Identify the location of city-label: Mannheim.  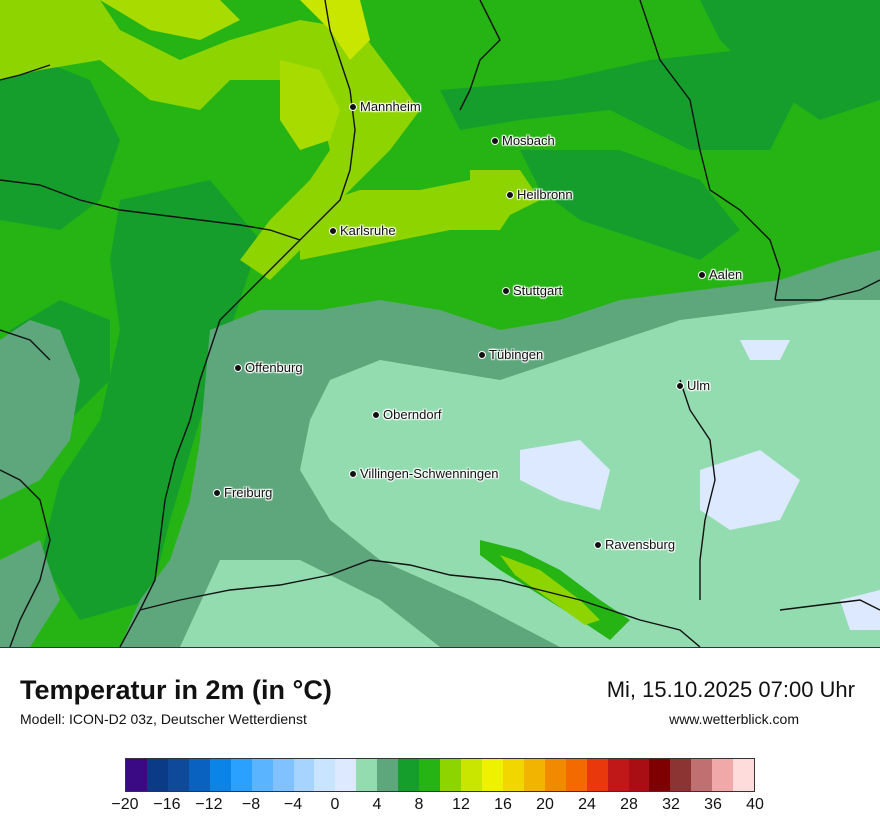
(390, 106).